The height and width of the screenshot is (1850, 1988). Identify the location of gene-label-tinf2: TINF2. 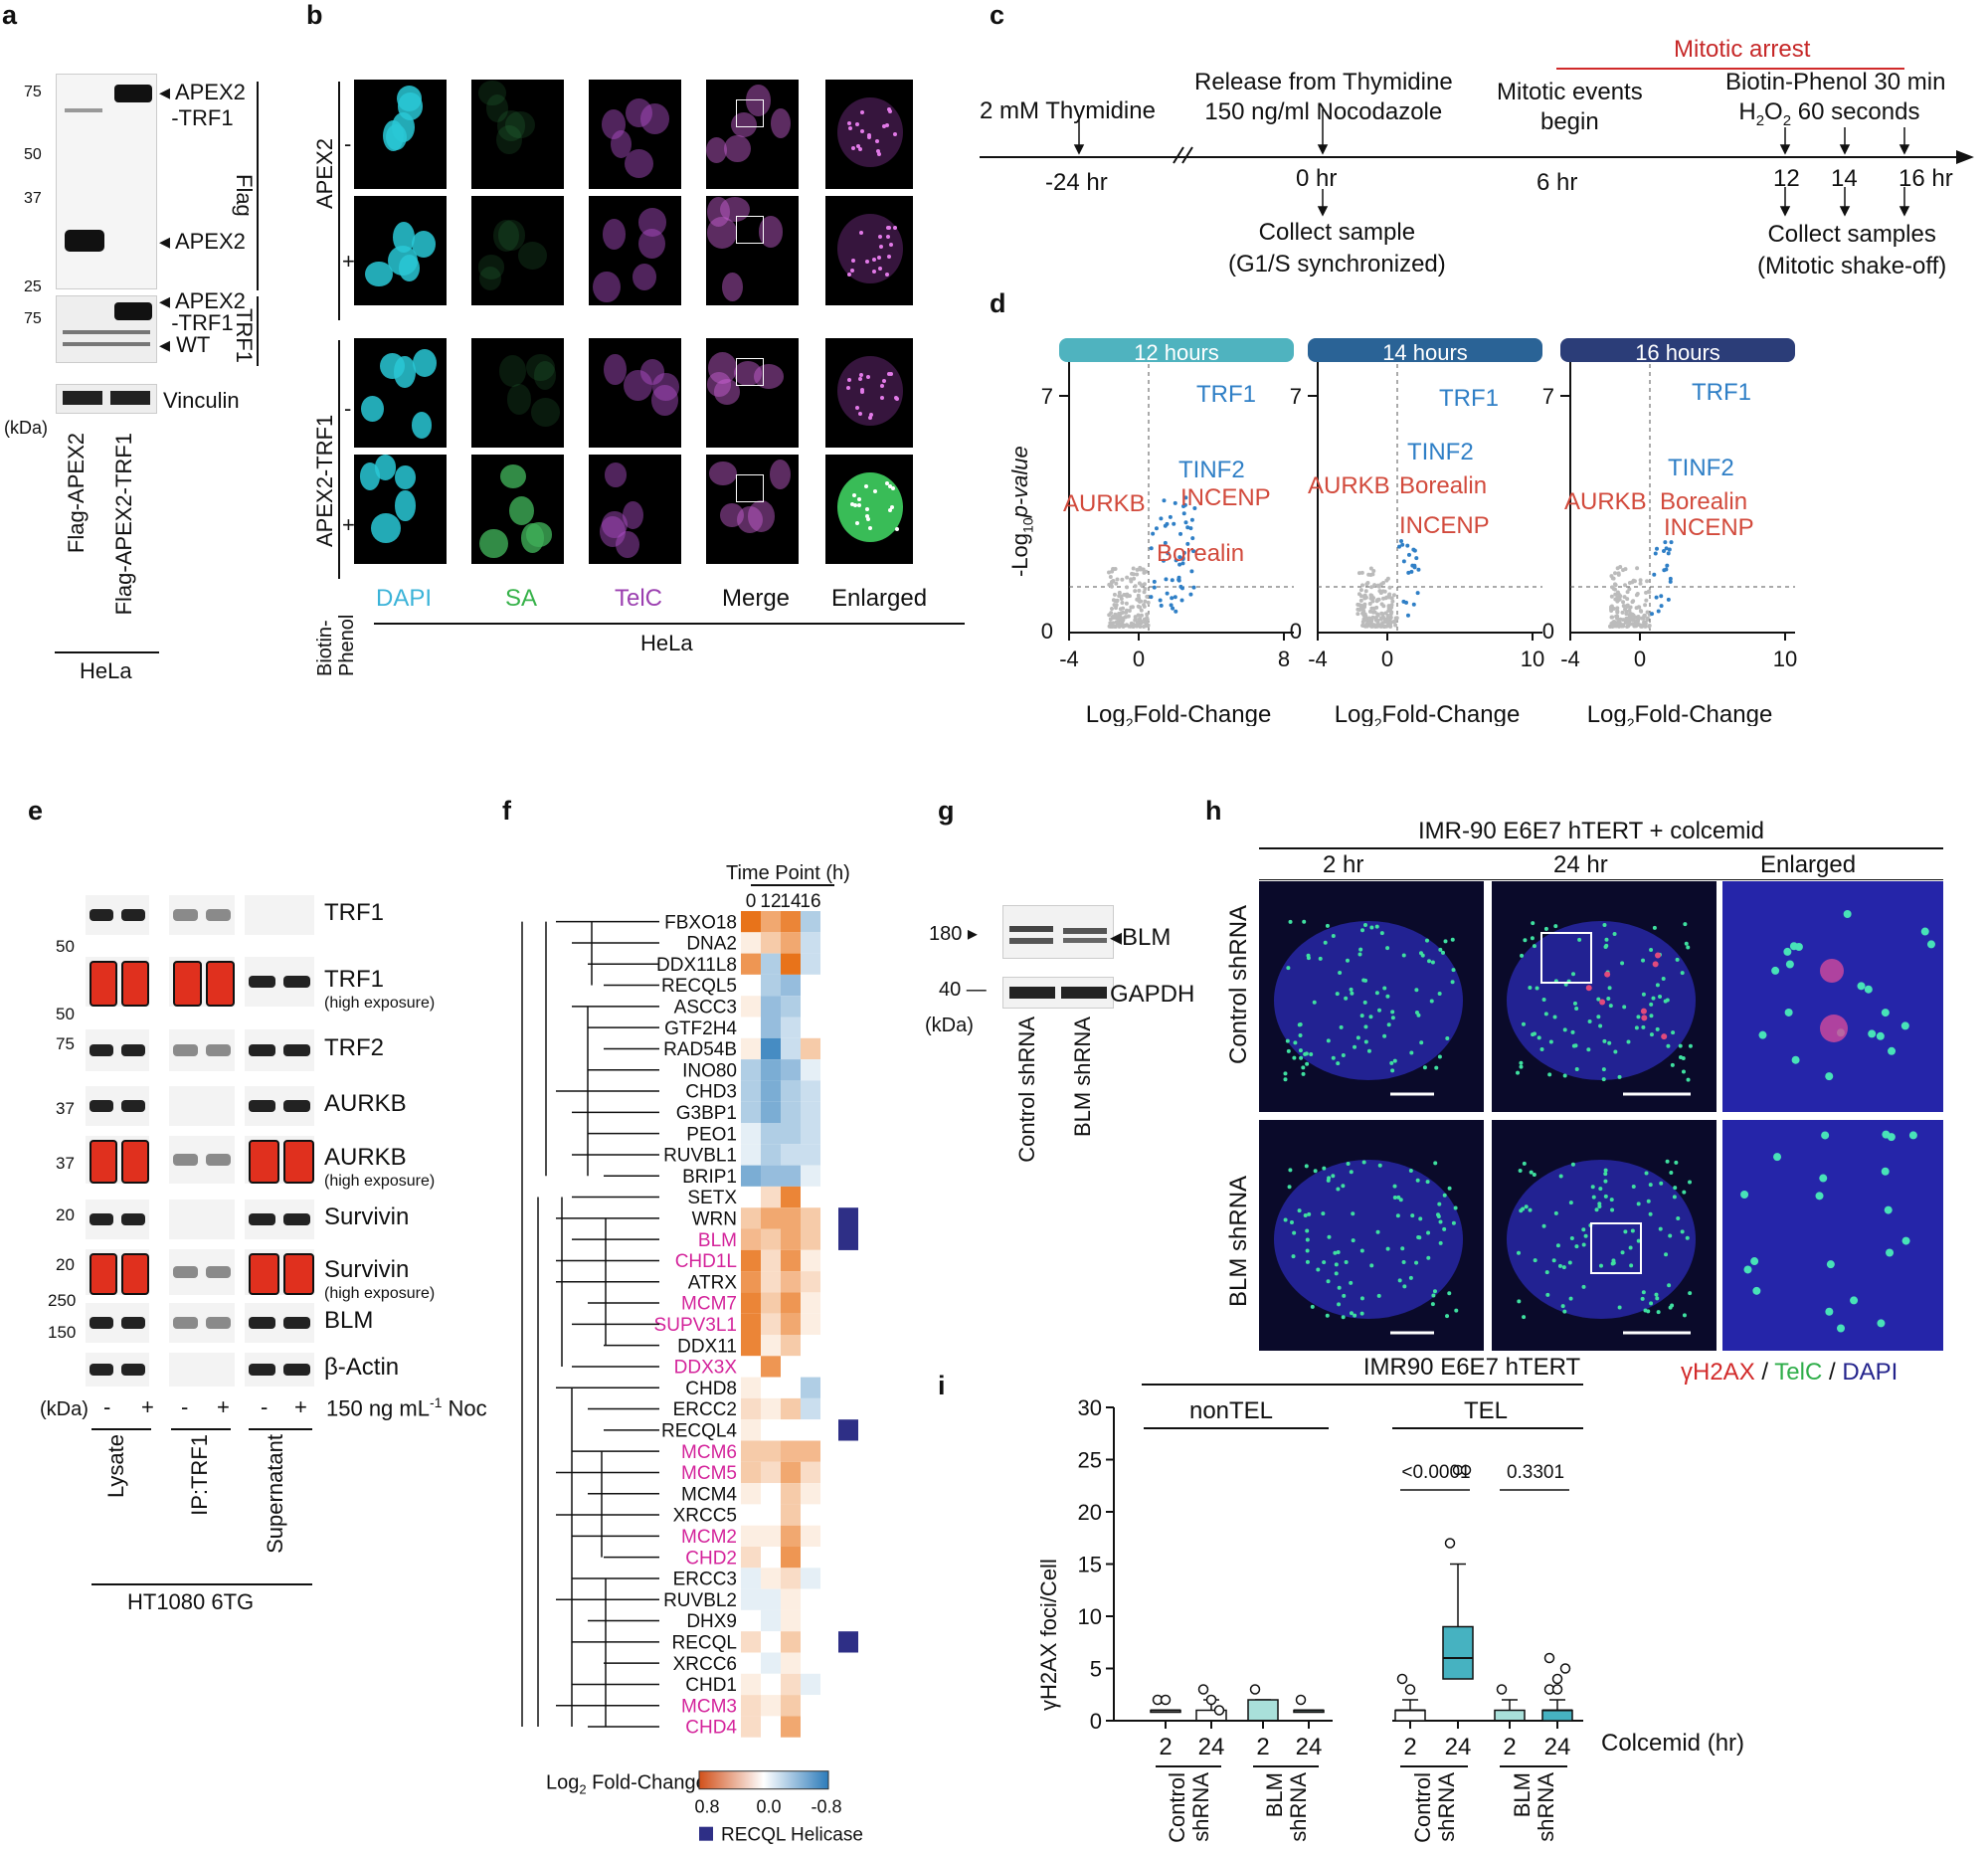
(1701, 468).